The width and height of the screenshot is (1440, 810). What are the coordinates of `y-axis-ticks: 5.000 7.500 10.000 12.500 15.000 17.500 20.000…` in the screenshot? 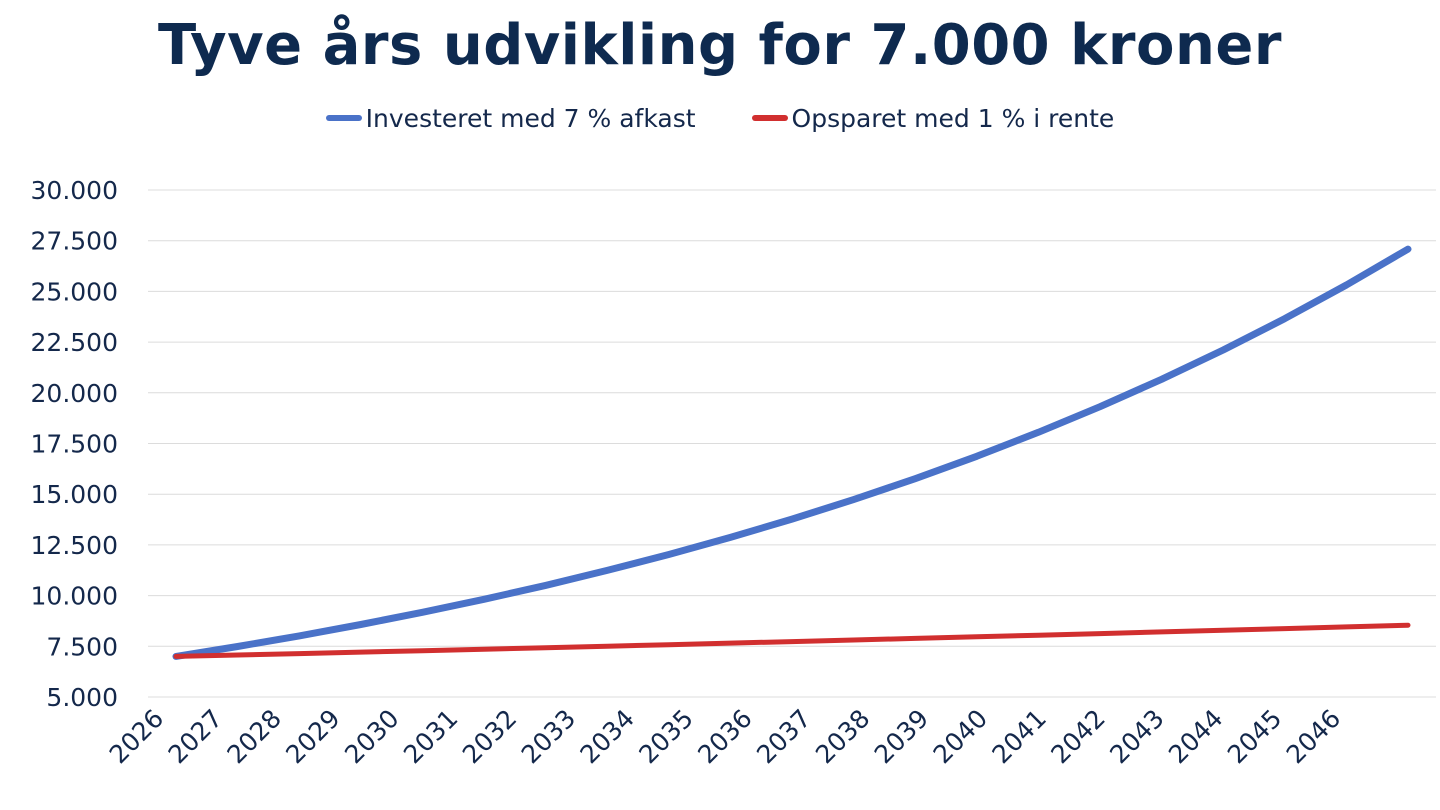 It's located at (74, 444).